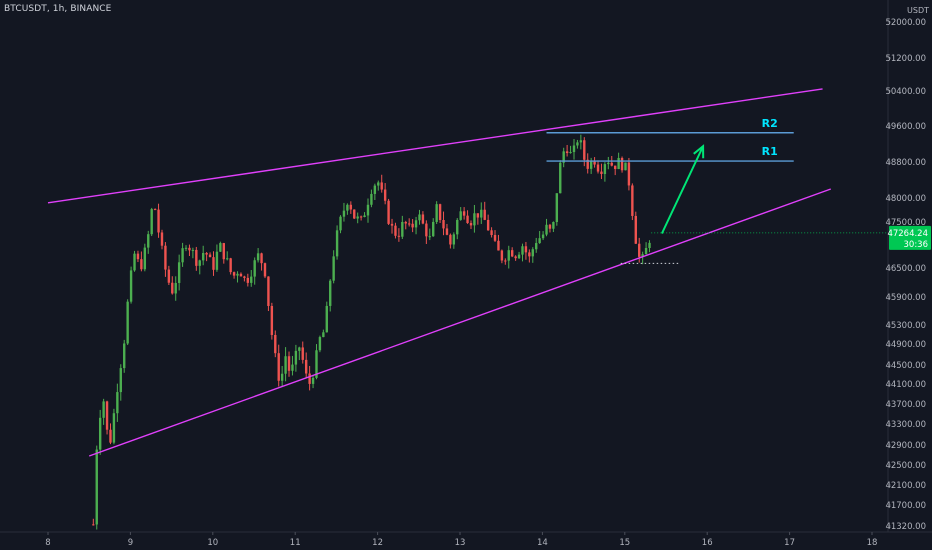  What do you see at coordinates (905, 425) in the screenshot?
I see `y-tick-label: 43300.00` at bounding box center [905, 425].